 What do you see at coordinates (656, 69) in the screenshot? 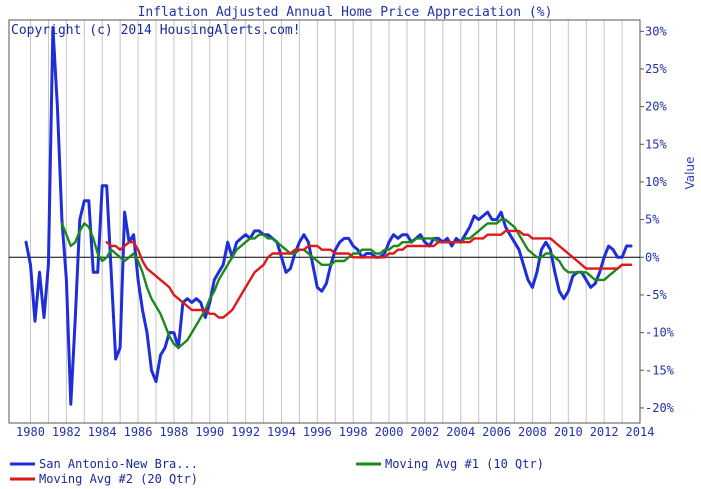
I see `y-tick-label: 25%` at bounding box center [656, 69].